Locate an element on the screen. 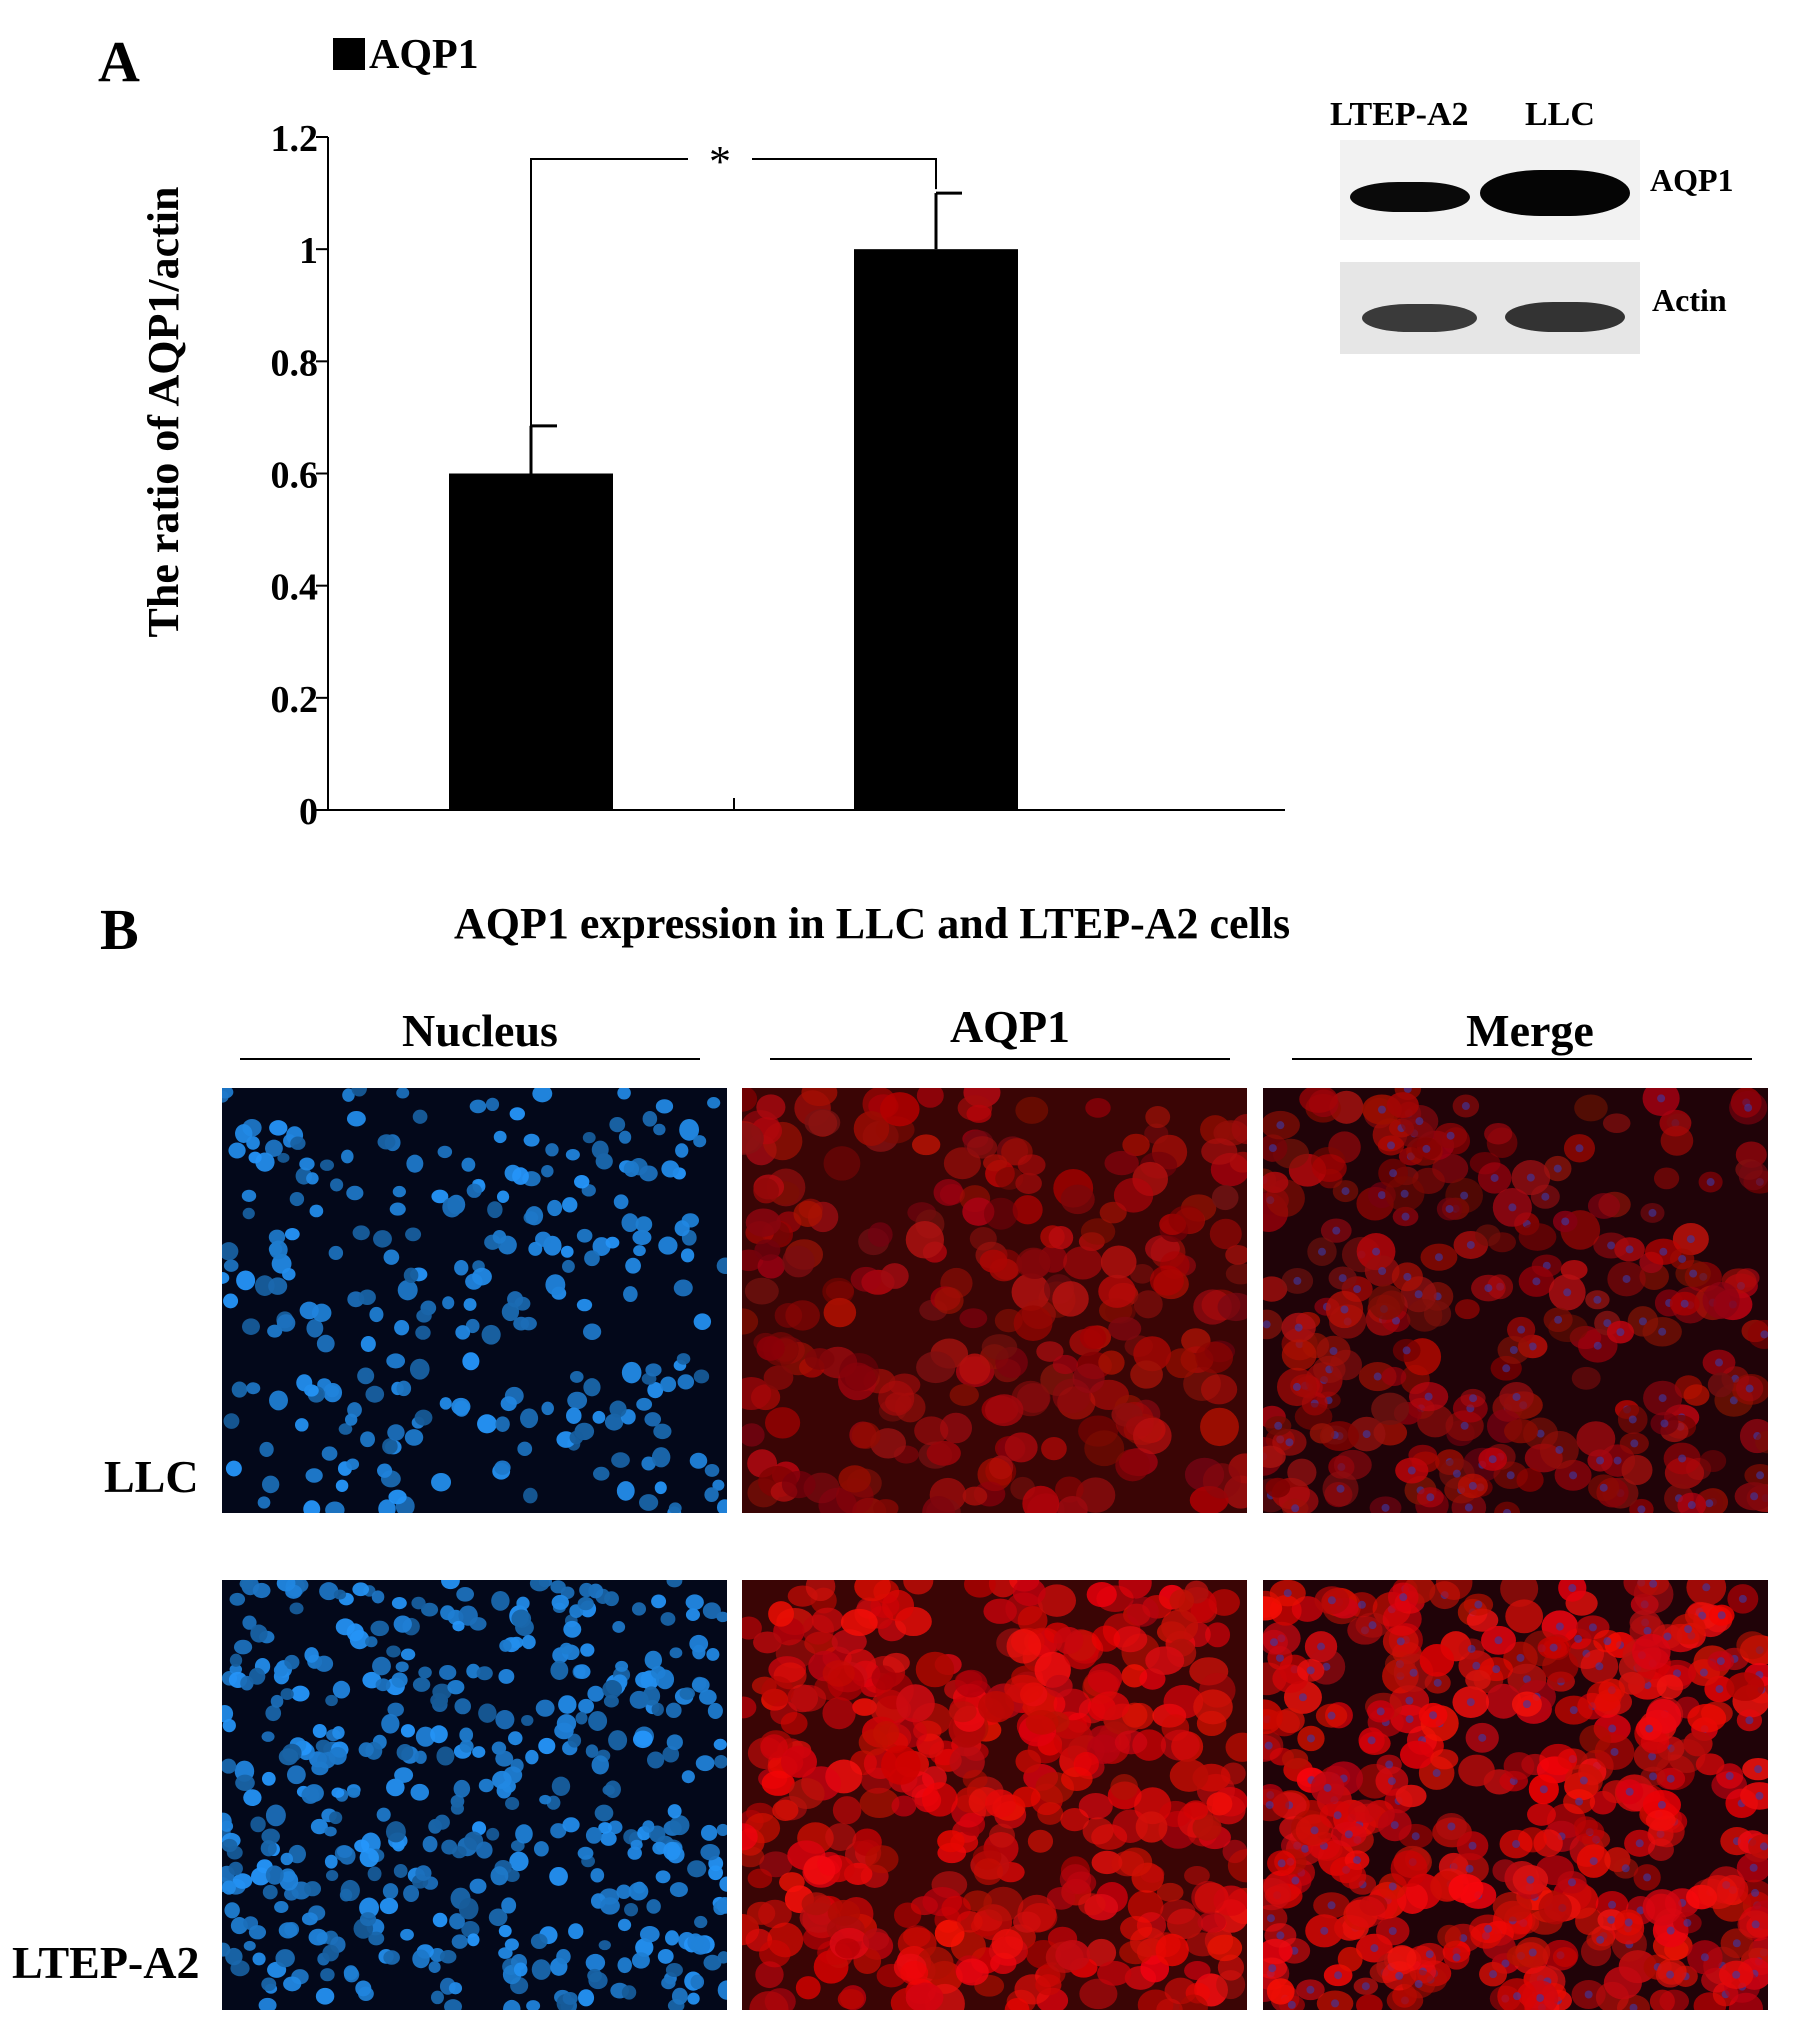 The image size is (1795, 2024). panel-b-letter: B is located at coordinates (119, 929).